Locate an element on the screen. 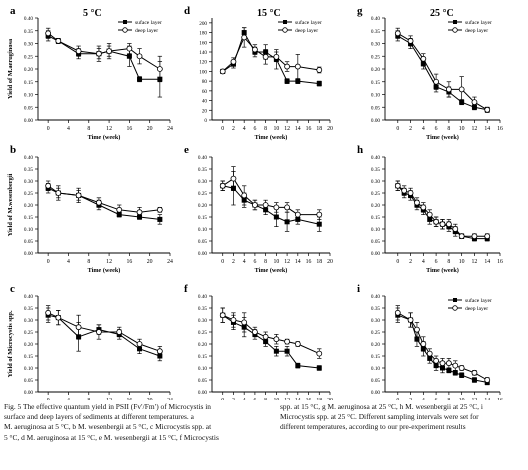 Image resolution: width=528 pixels, height=470 pixels. y-tick-label: 20 is located at coordinates (205, 111).